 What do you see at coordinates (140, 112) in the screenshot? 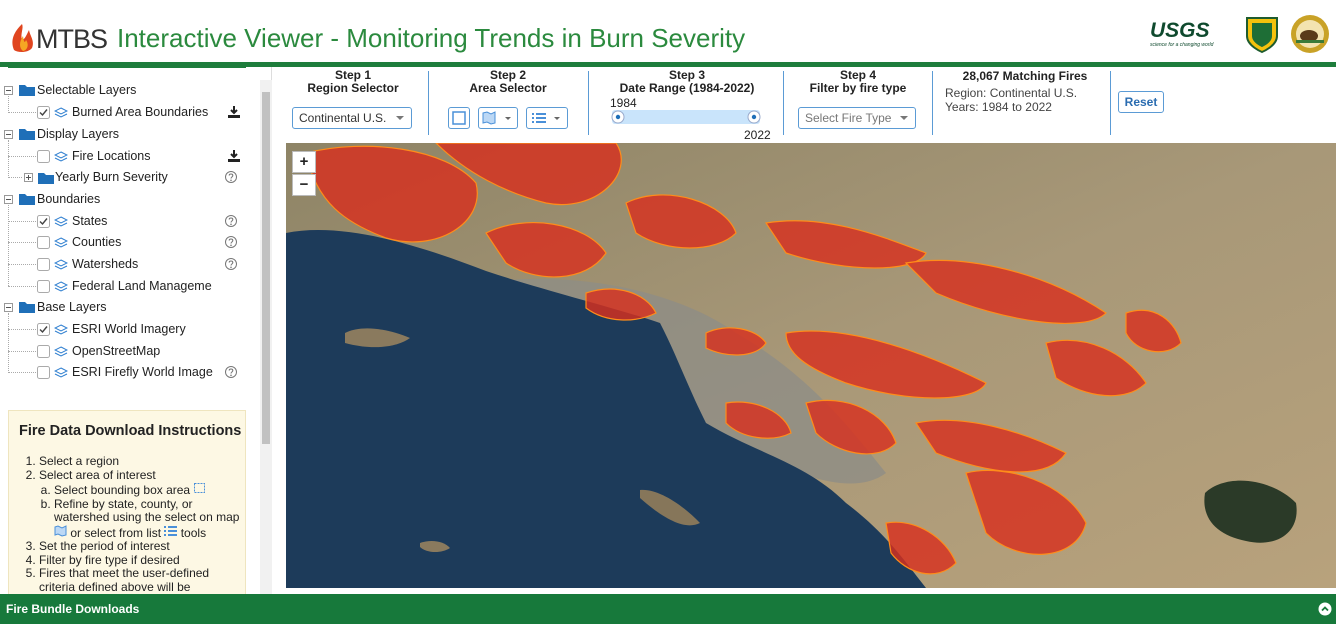
I see `layer-label: Burned Area Boundaries` at bounding box center [140, 112].